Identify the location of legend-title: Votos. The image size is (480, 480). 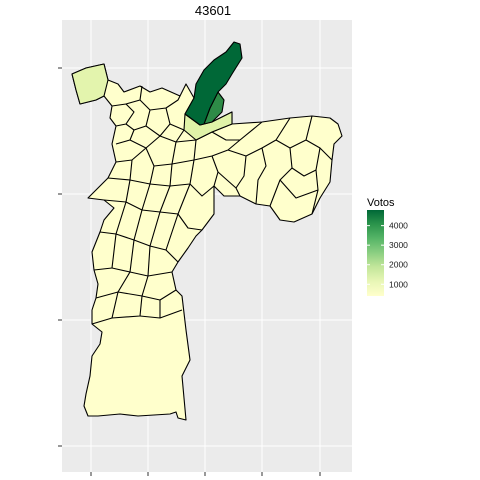
(381, 203).